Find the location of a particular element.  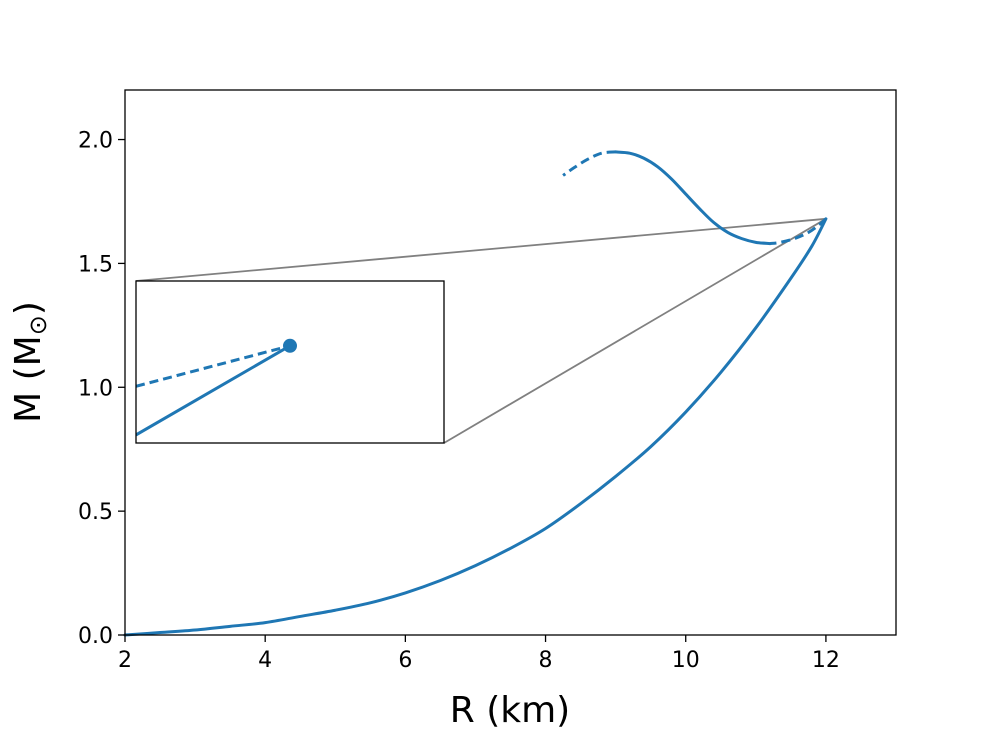

x-tick-label: 8 is located at coordinates (546, 660).